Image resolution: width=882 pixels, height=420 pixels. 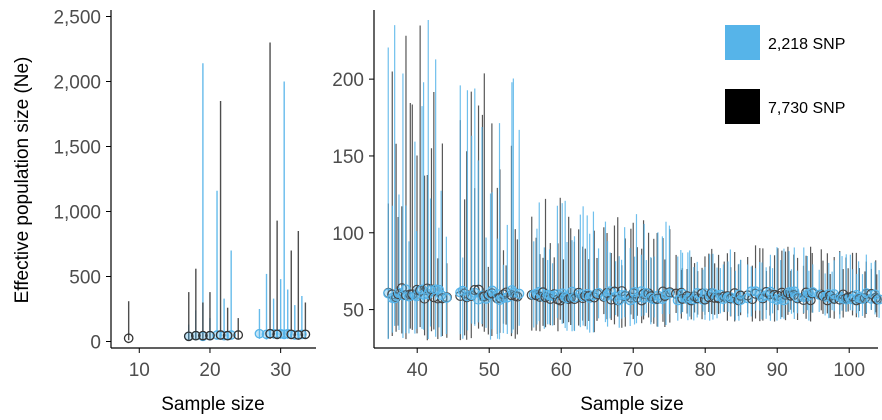 What do you see at coordinates (348, 234) in the screenshot?
I see `y-tick-label: 100` at bounding box center [348, 234].